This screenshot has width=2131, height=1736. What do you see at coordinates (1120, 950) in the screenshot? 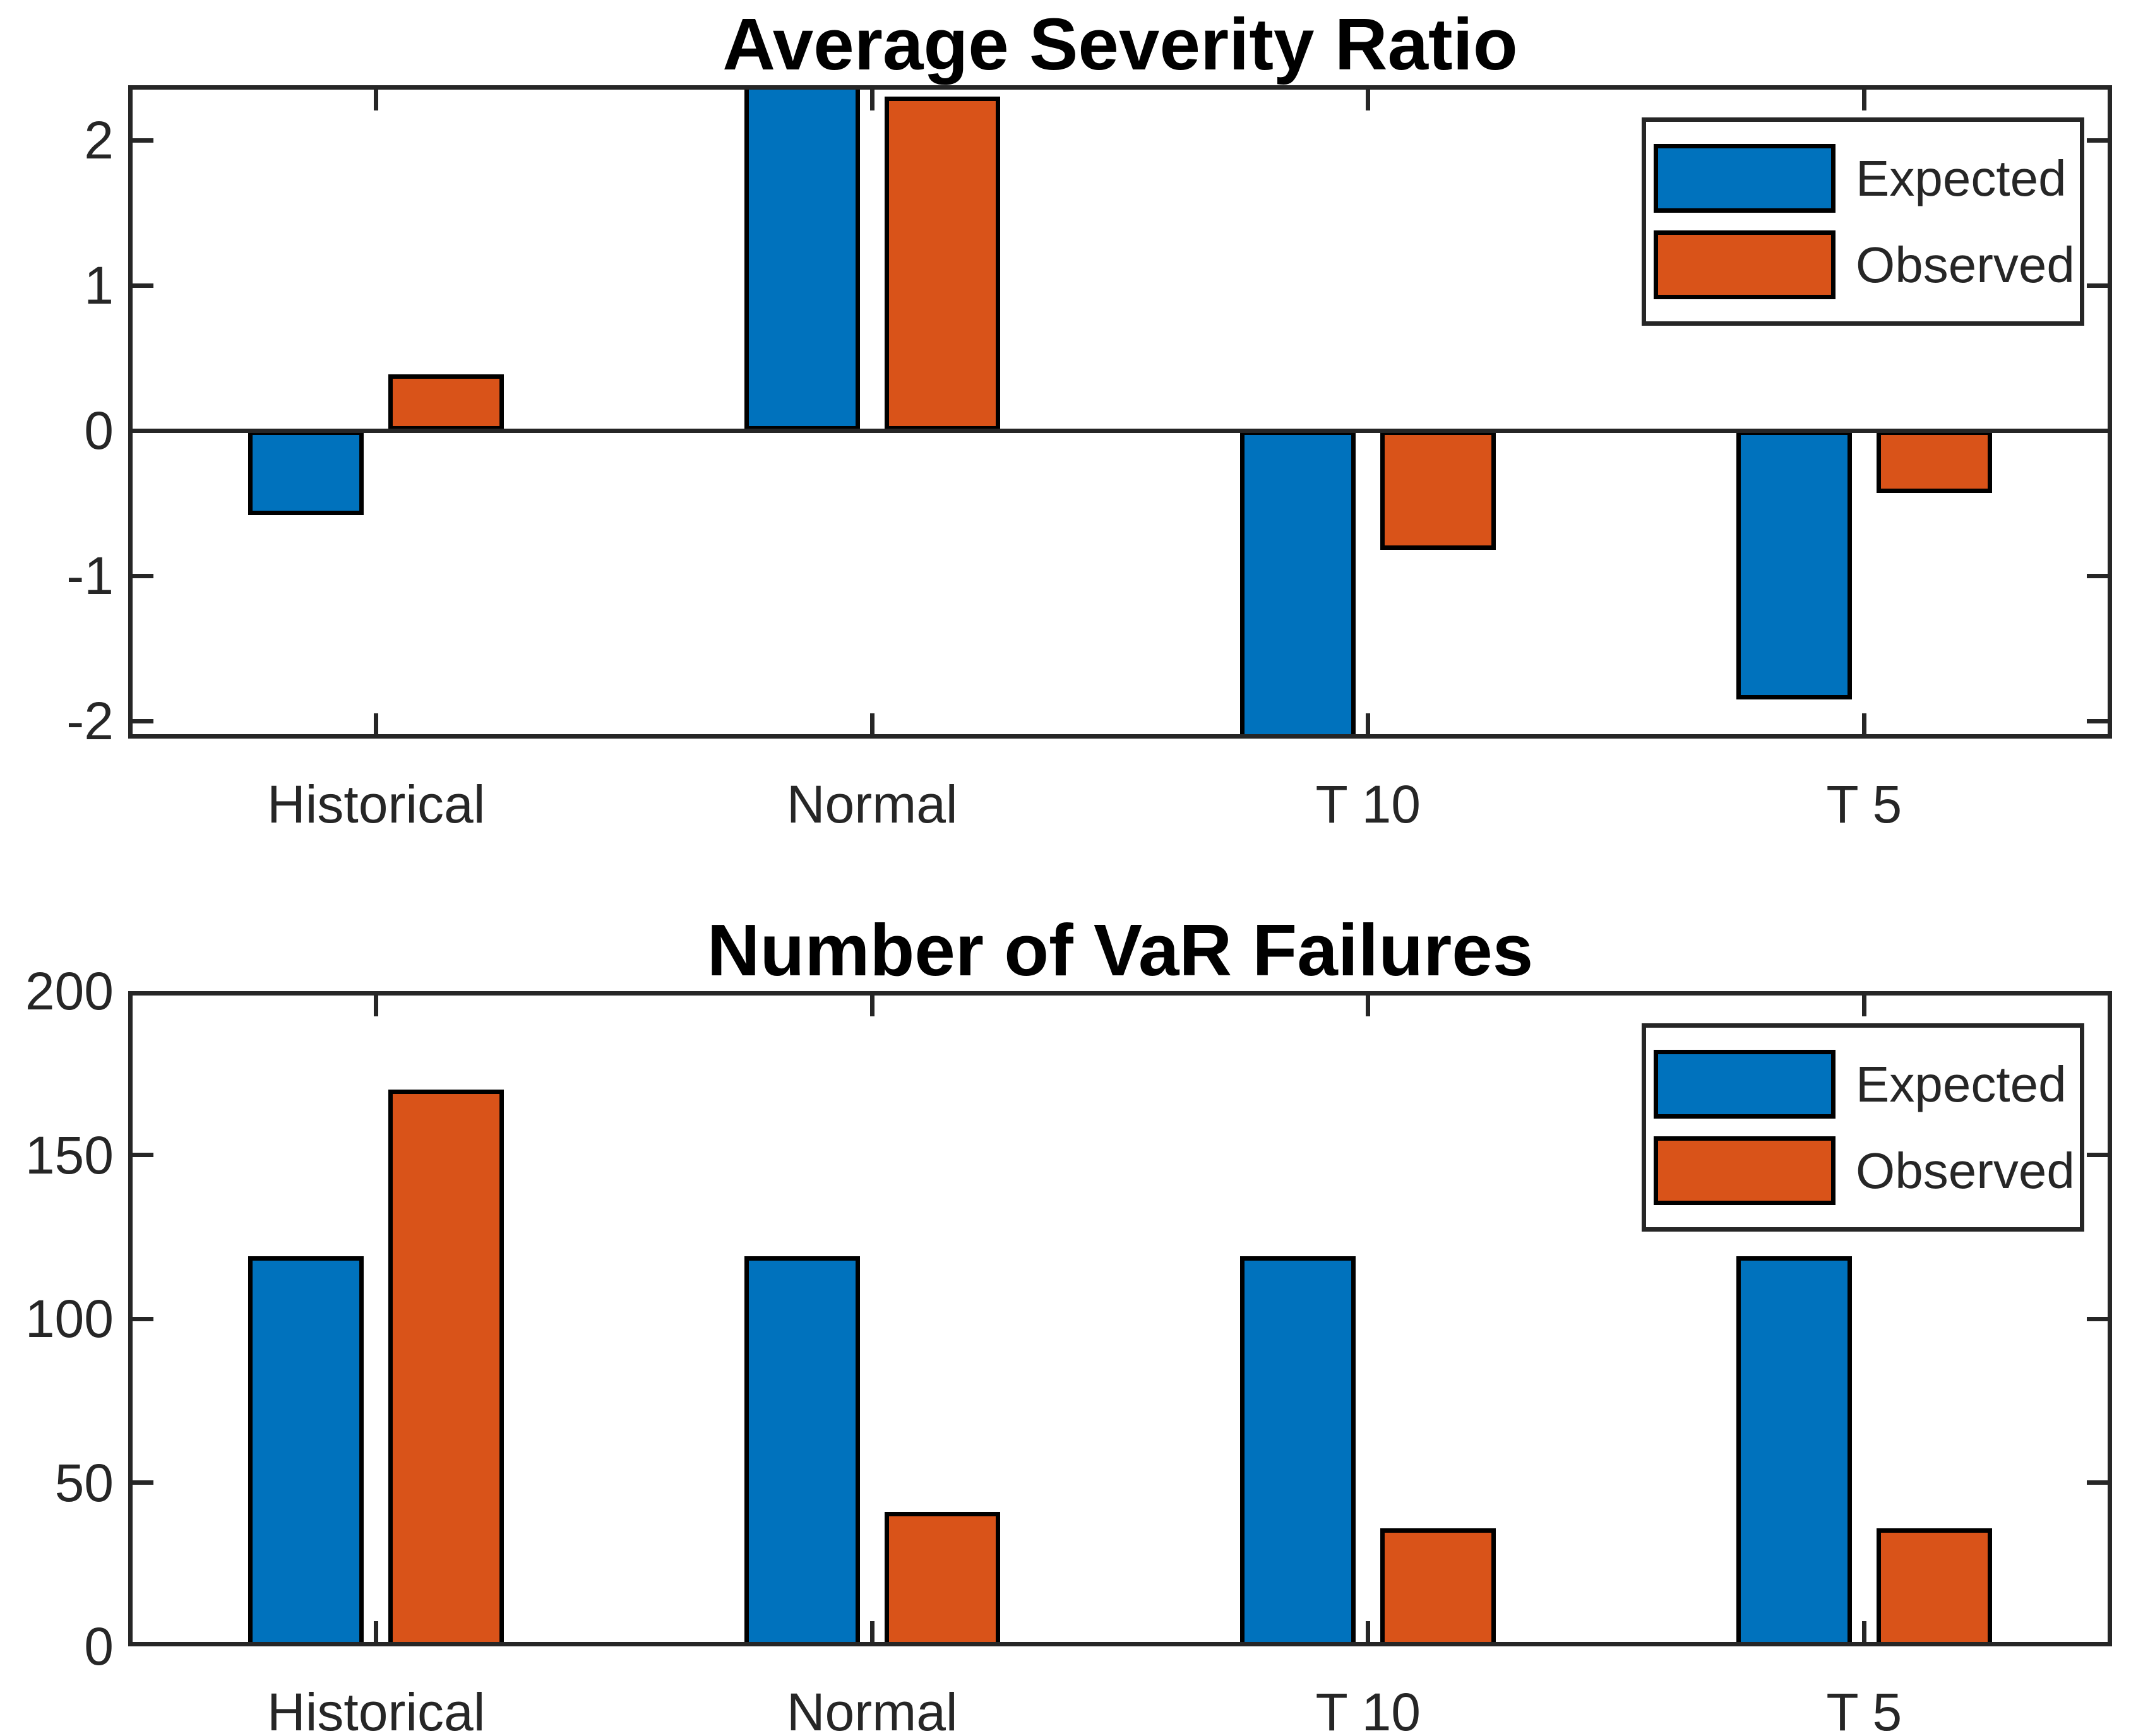
I see `chart-title: Number of VaR Failures` at bounding box center [1120, 950].